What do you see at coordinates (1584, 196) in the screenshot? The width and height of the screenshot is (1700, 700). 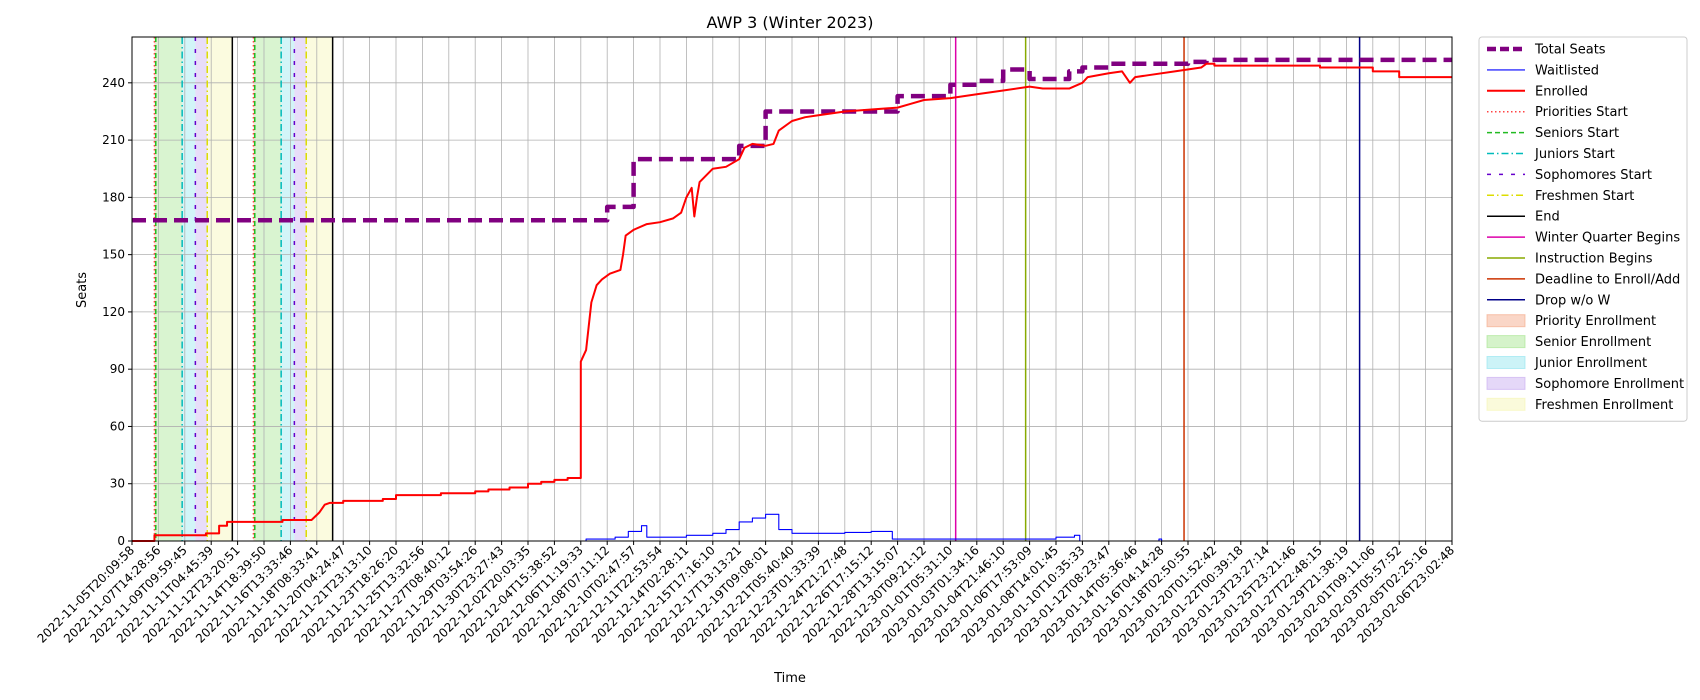 I see `legend-label-7: Freshmen Start` at bounding box center [1584, 196].